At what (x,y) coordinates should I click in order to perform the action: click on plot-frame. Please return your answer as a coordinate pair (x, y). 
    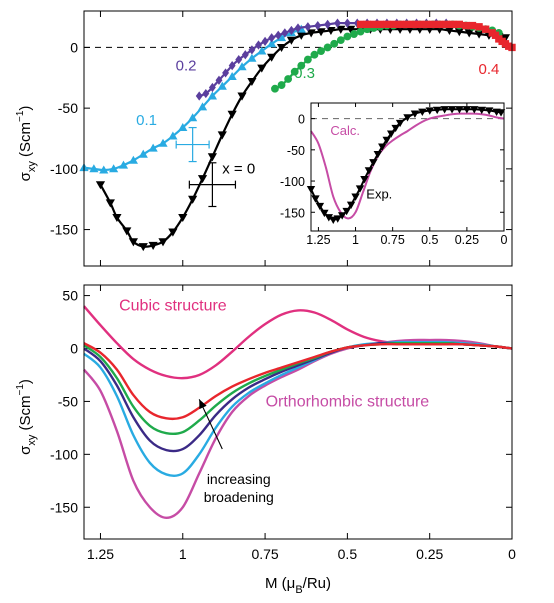
    Looking at the image, I should click on (407, 167).